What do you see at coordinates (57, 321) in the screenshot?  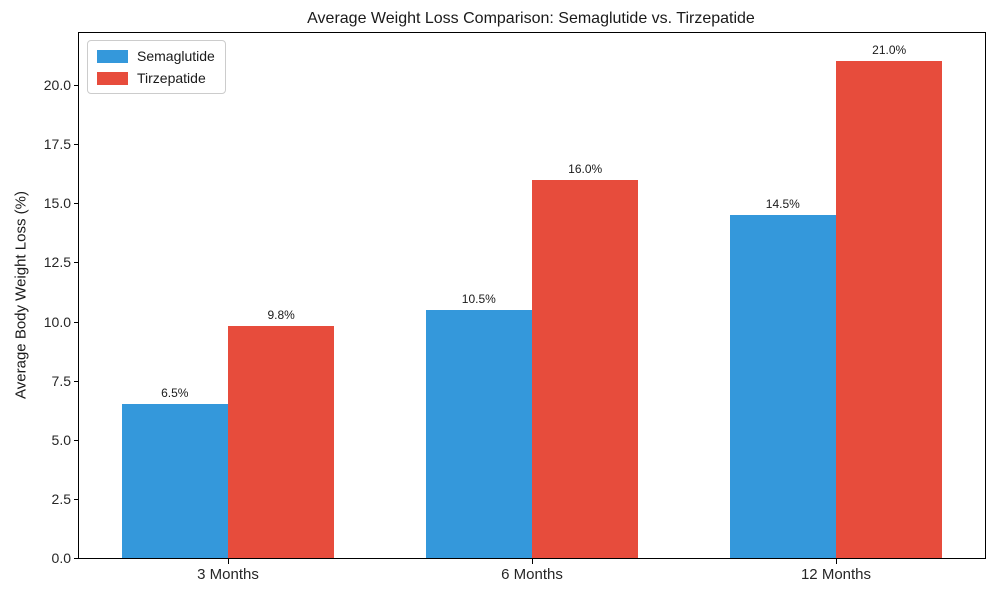 I see `y-tick-label: 10.0` at bounding box center [57, 321].